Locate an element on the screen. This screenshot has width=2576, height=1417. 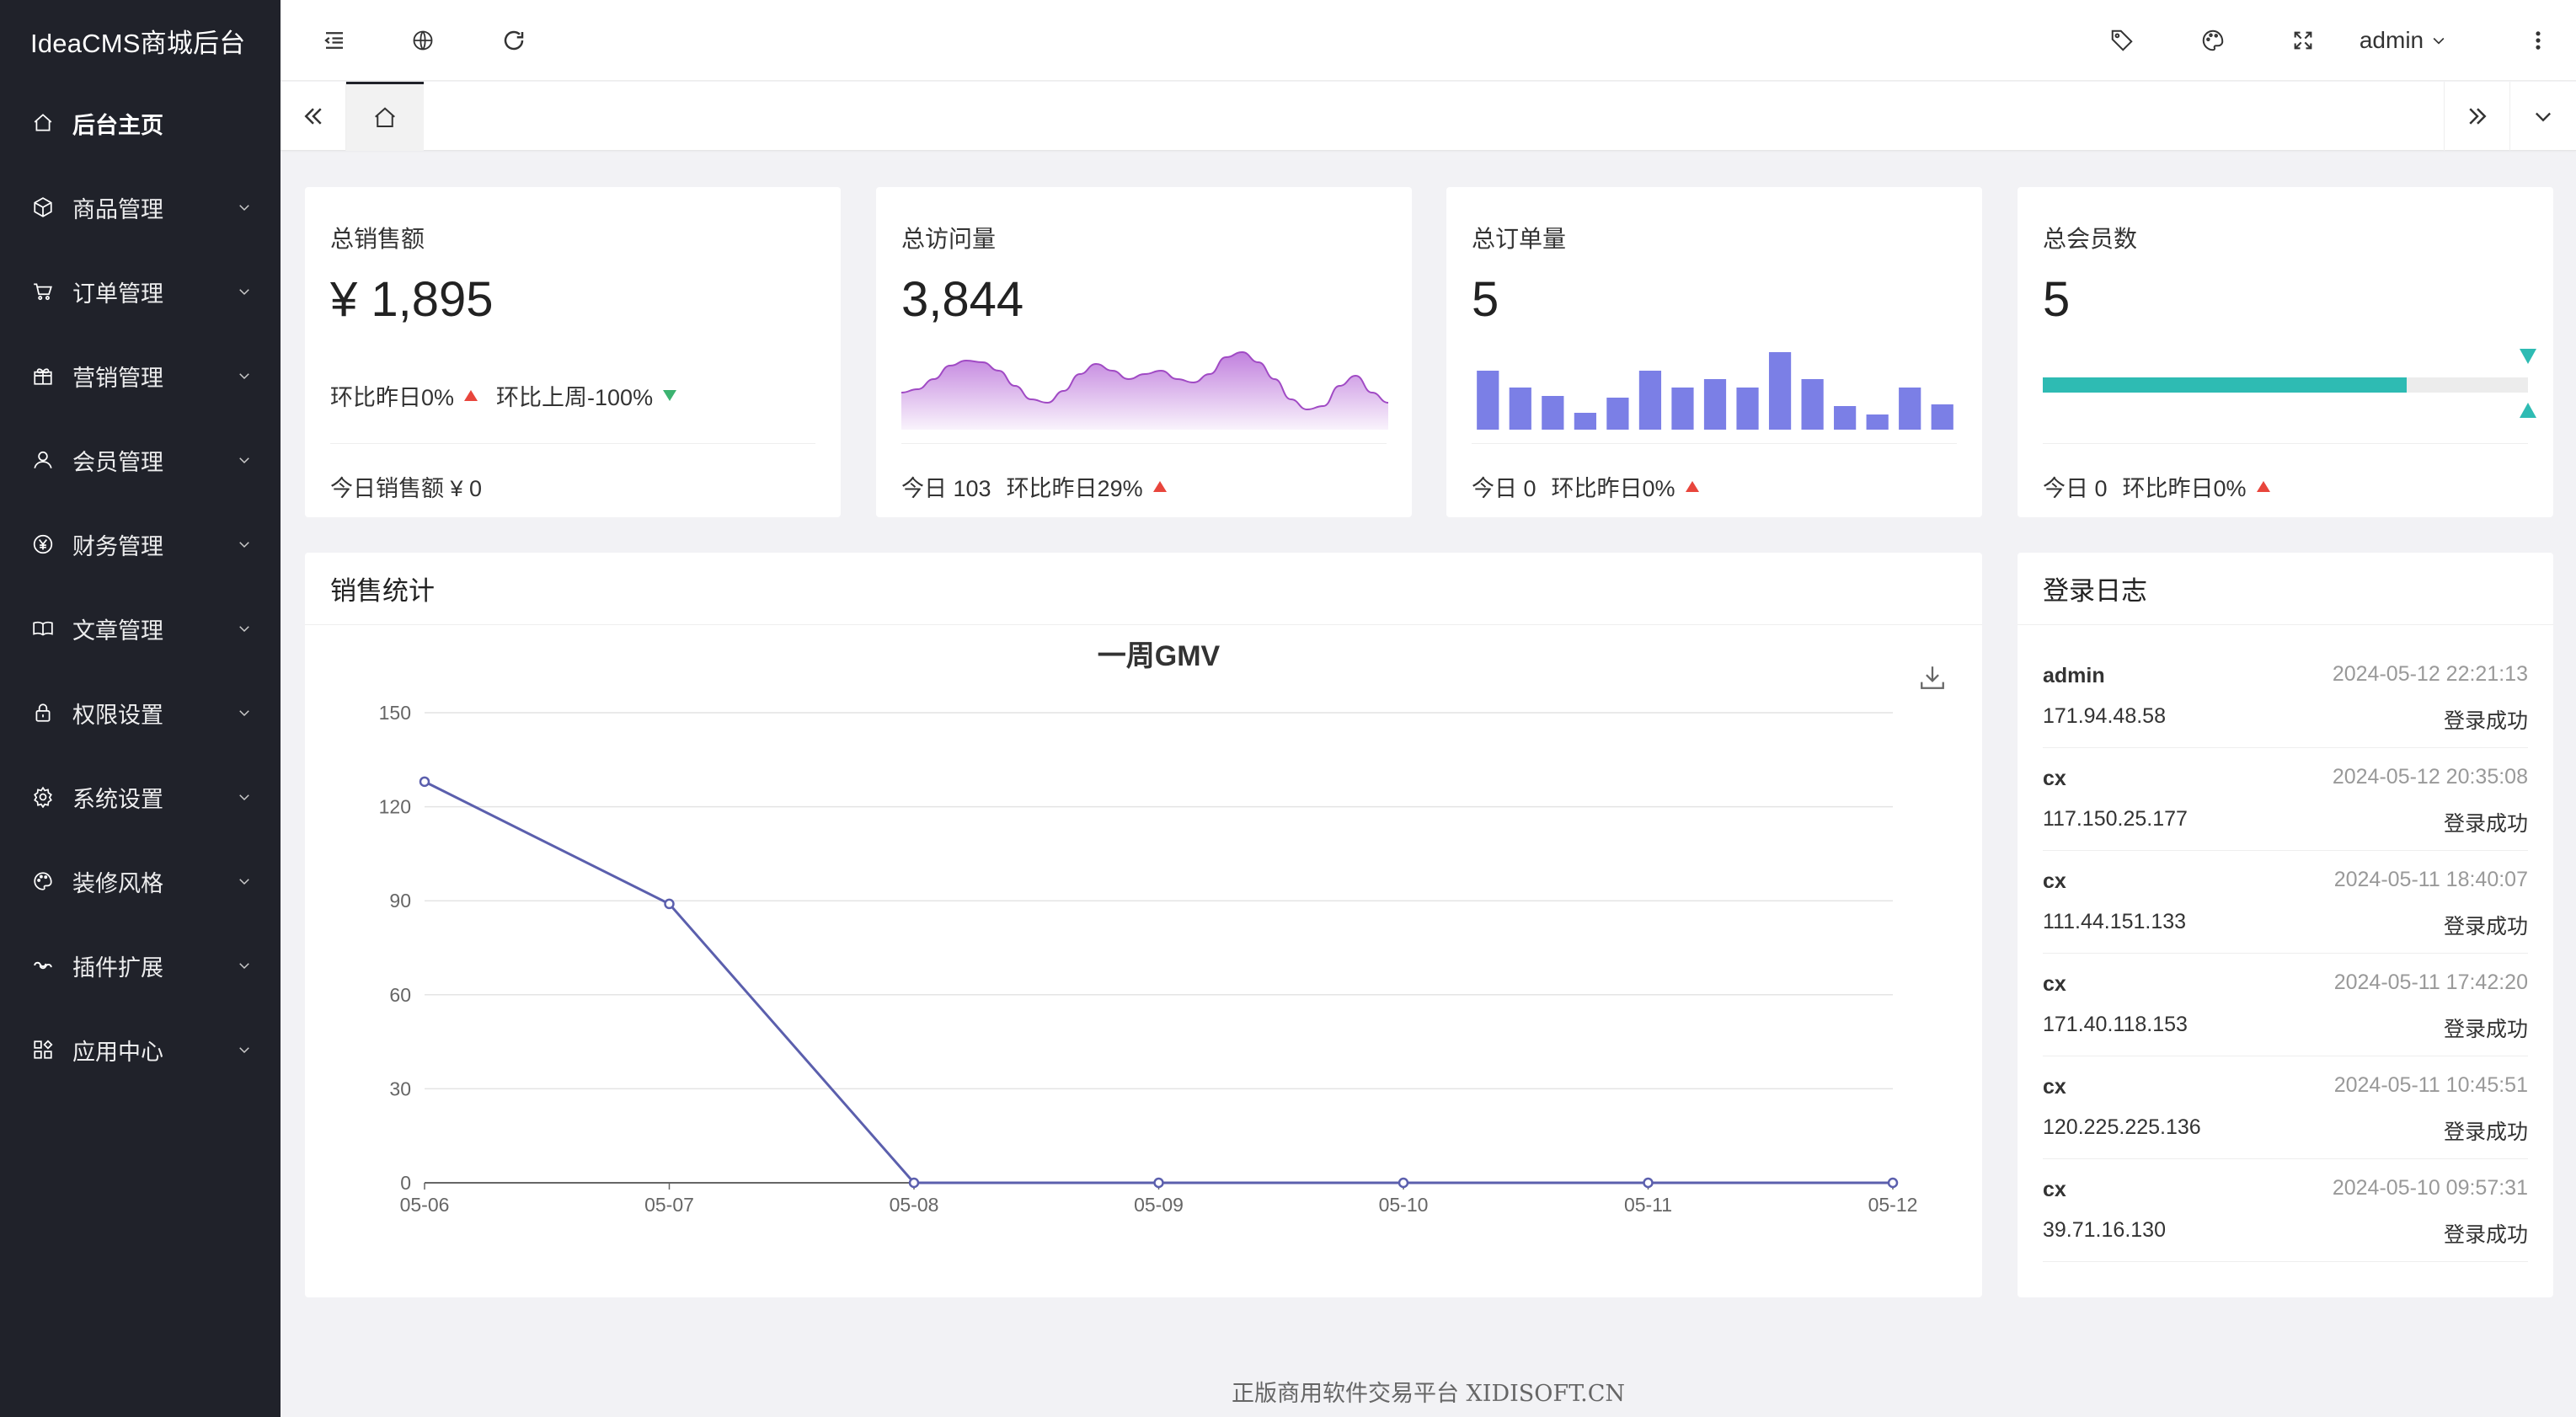
tabs-scroll-left-button is located at coordinates (313, 116).